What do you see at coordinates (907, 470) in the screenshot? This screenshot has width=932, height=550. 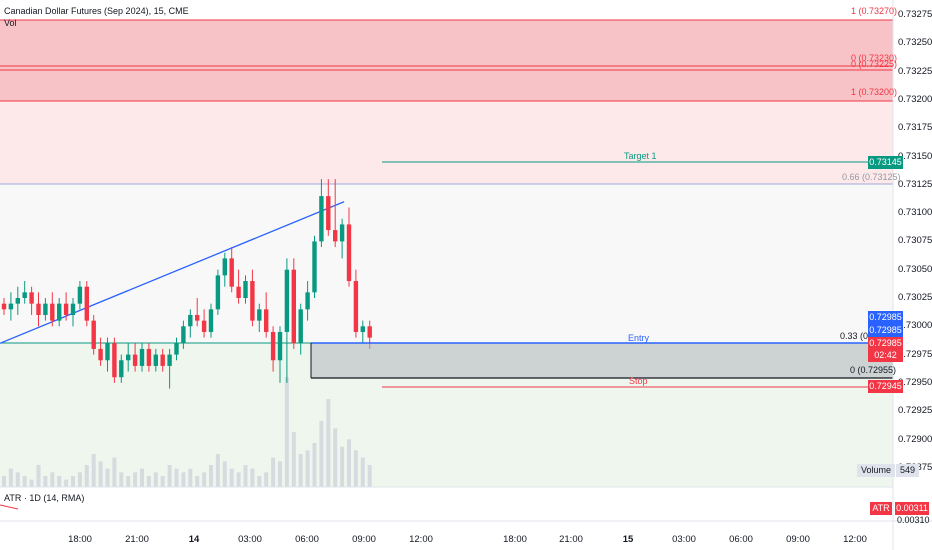 I see `volume-tag-value: 549` at bounding box center [907, 470].